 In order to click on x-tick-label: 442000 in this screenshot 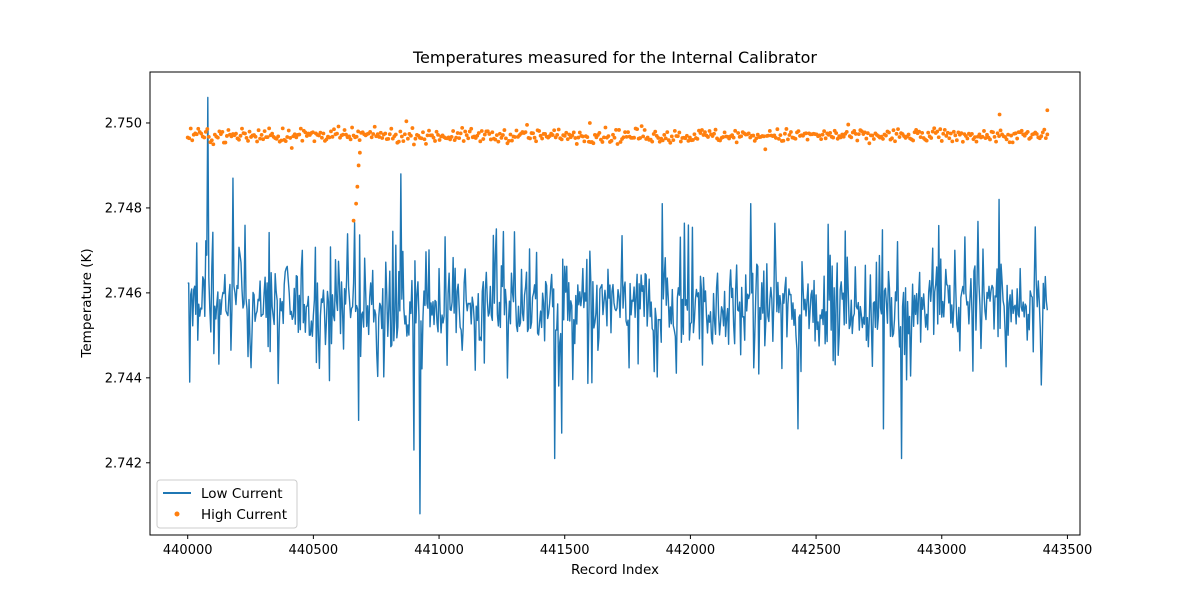, I will do `click(691, 550)`.